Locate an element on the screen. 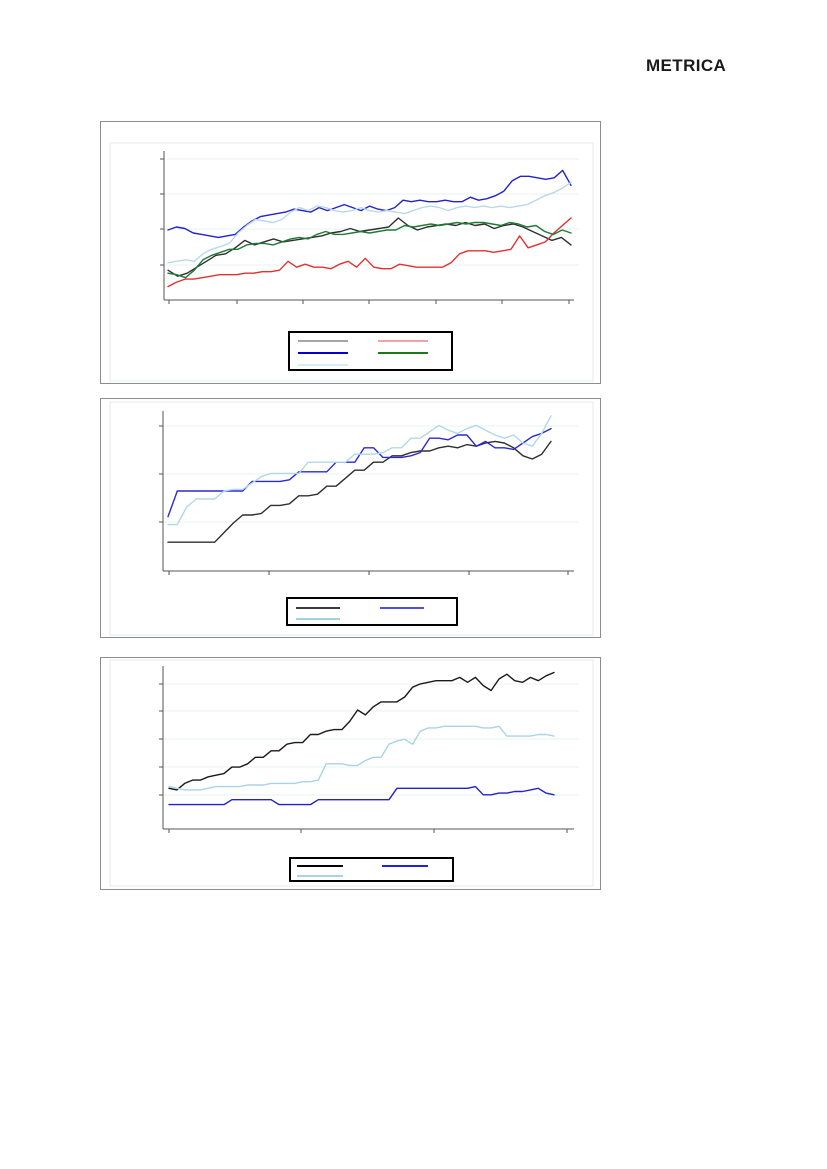 Image resolution: width=827 pixels, height=1169 pixels. chart-3-plot is located at coordinates (351, 773).